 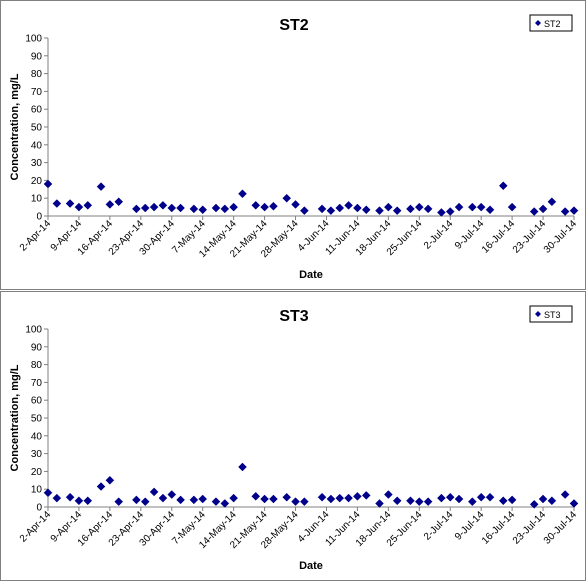 What do you see at coordinates (37, 436) in the screenshot?
I see `y-tick-label: 40` at bounding box center [37, 436].